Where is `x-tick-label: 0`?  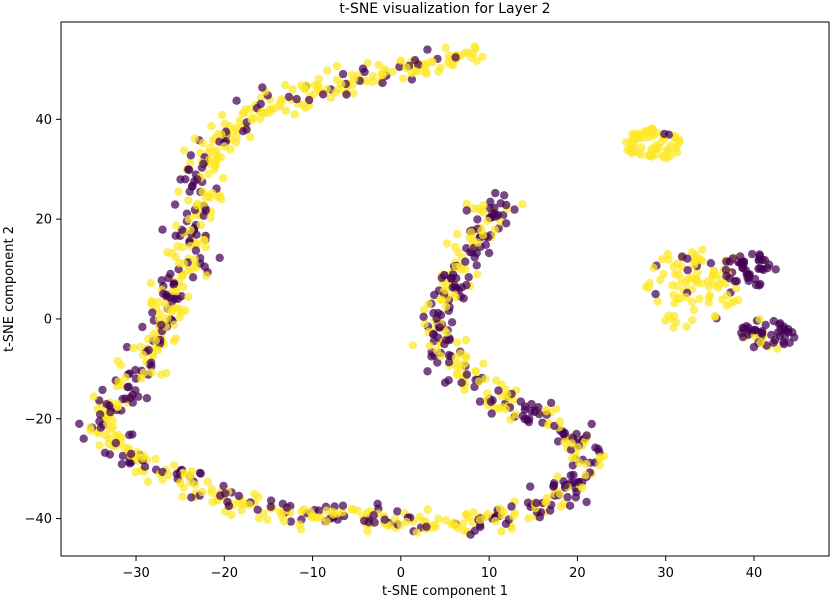 x-tick-label: 0 is located at coordinates (401, 573).